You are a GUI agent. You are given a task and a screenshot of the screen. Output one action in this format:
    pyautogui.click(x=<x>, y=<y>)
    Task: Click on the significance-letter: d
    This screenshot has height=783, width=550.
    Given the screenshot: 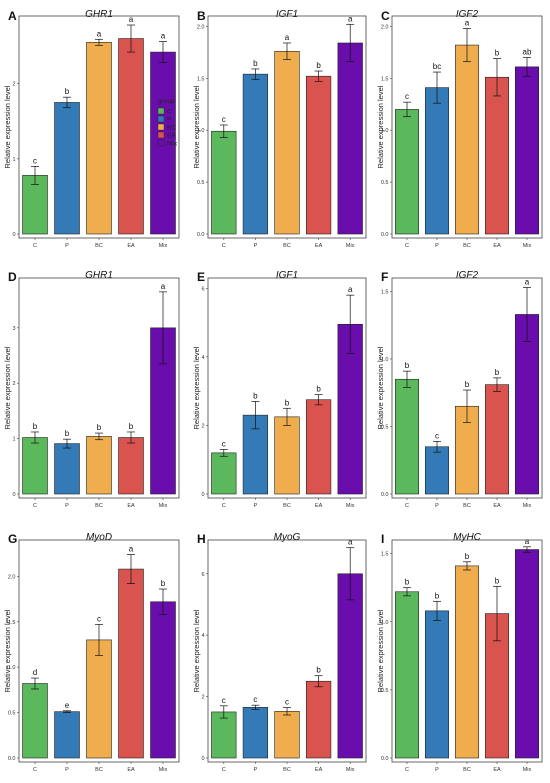 What is the action you would take?
    pyautogui.click(x=35, y=672)
    